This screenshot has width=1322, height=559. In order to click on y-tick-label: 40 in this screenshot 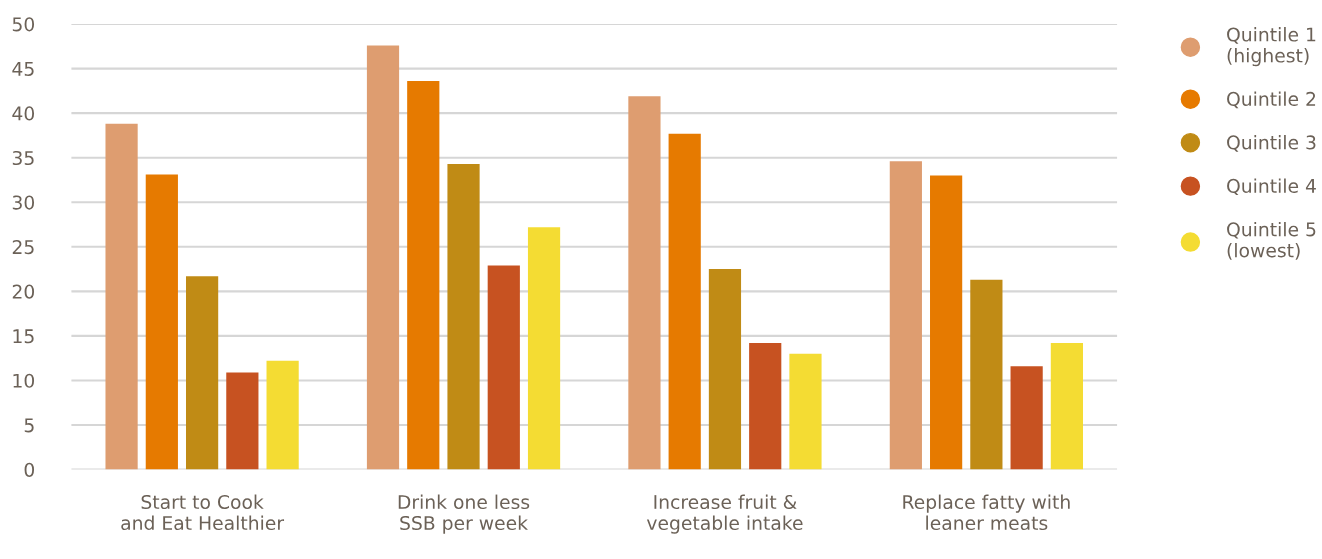, I will do `click(23, 113)`.